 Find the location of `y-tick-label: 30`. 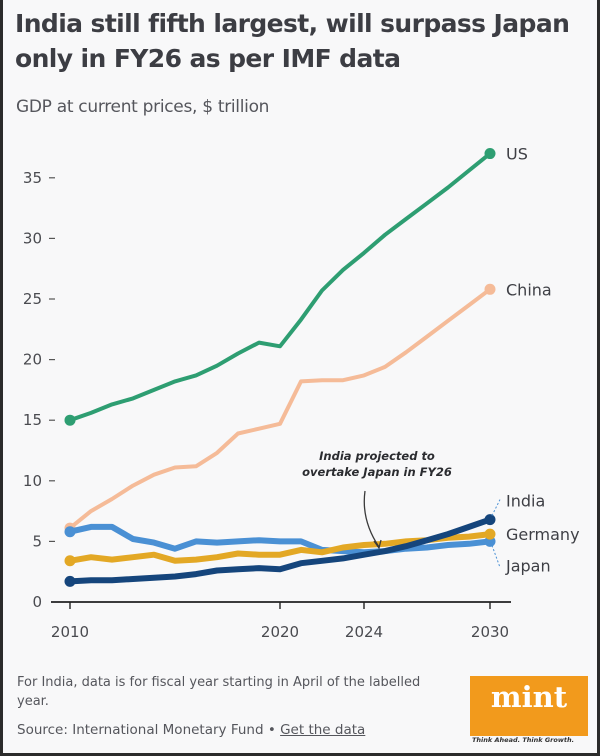

y-tick-label: 30 is located at coordinates (32, 238).